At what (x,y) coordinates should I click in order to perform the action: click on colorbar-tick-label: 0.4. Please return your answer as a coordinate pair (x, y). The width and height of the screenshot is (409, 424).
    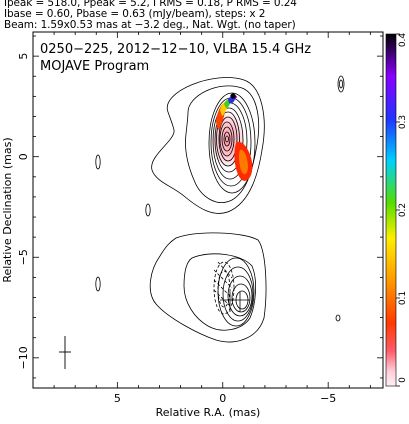
    Looking at the image, I should click on (403, 40).